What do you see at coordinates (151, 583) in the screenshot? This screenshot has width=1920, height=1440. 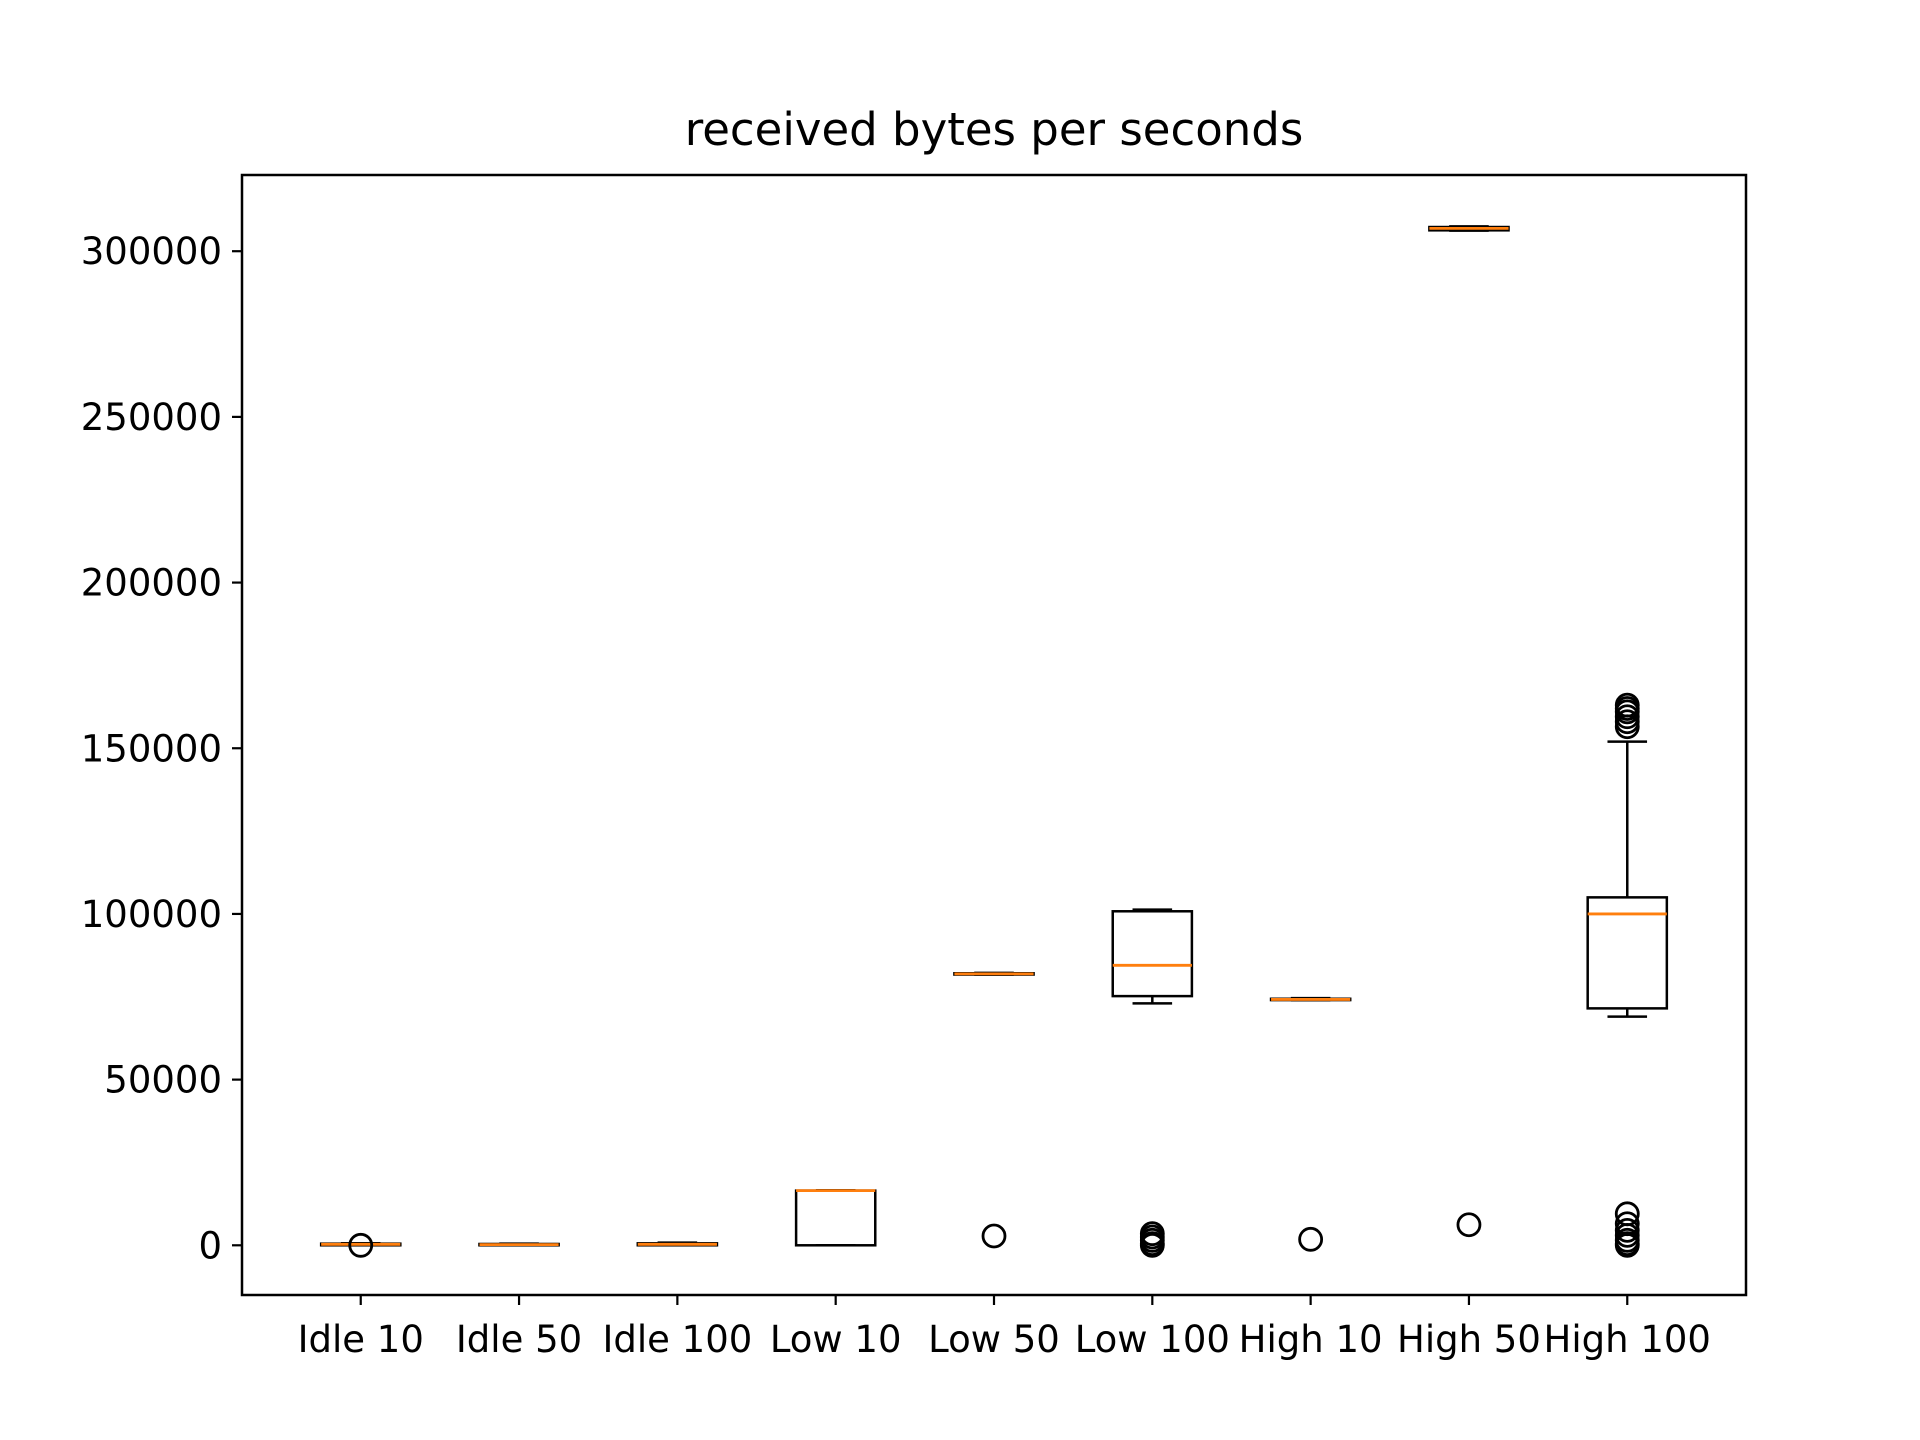 I see `y-tick-label: 200000` at bounding box center [151, 583].